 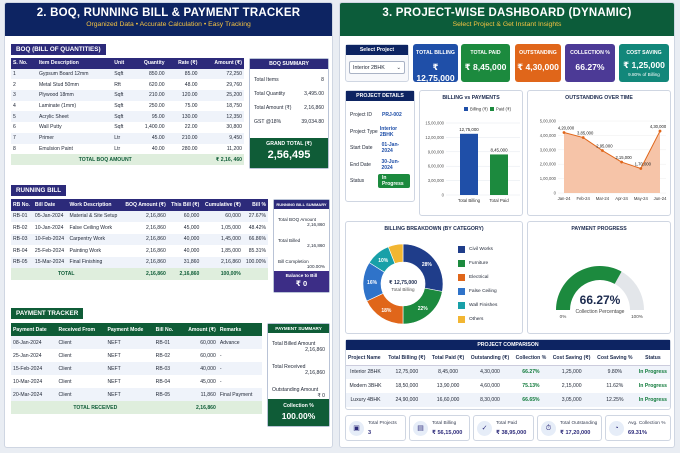 What do you see at coordinates (24, 117) in the screenshot?
I see `boq-cell: 5` at bounding box center [24, 117].